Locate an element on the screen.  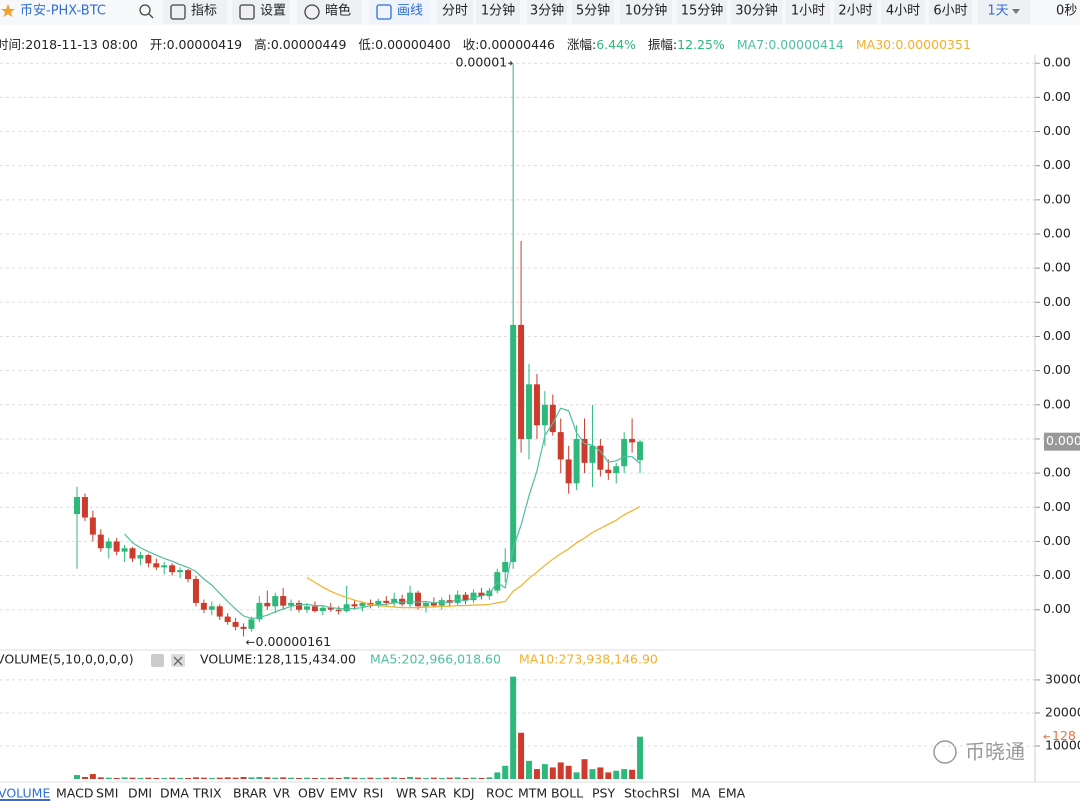
last-price-tag is located at coordinates (1062, 441).